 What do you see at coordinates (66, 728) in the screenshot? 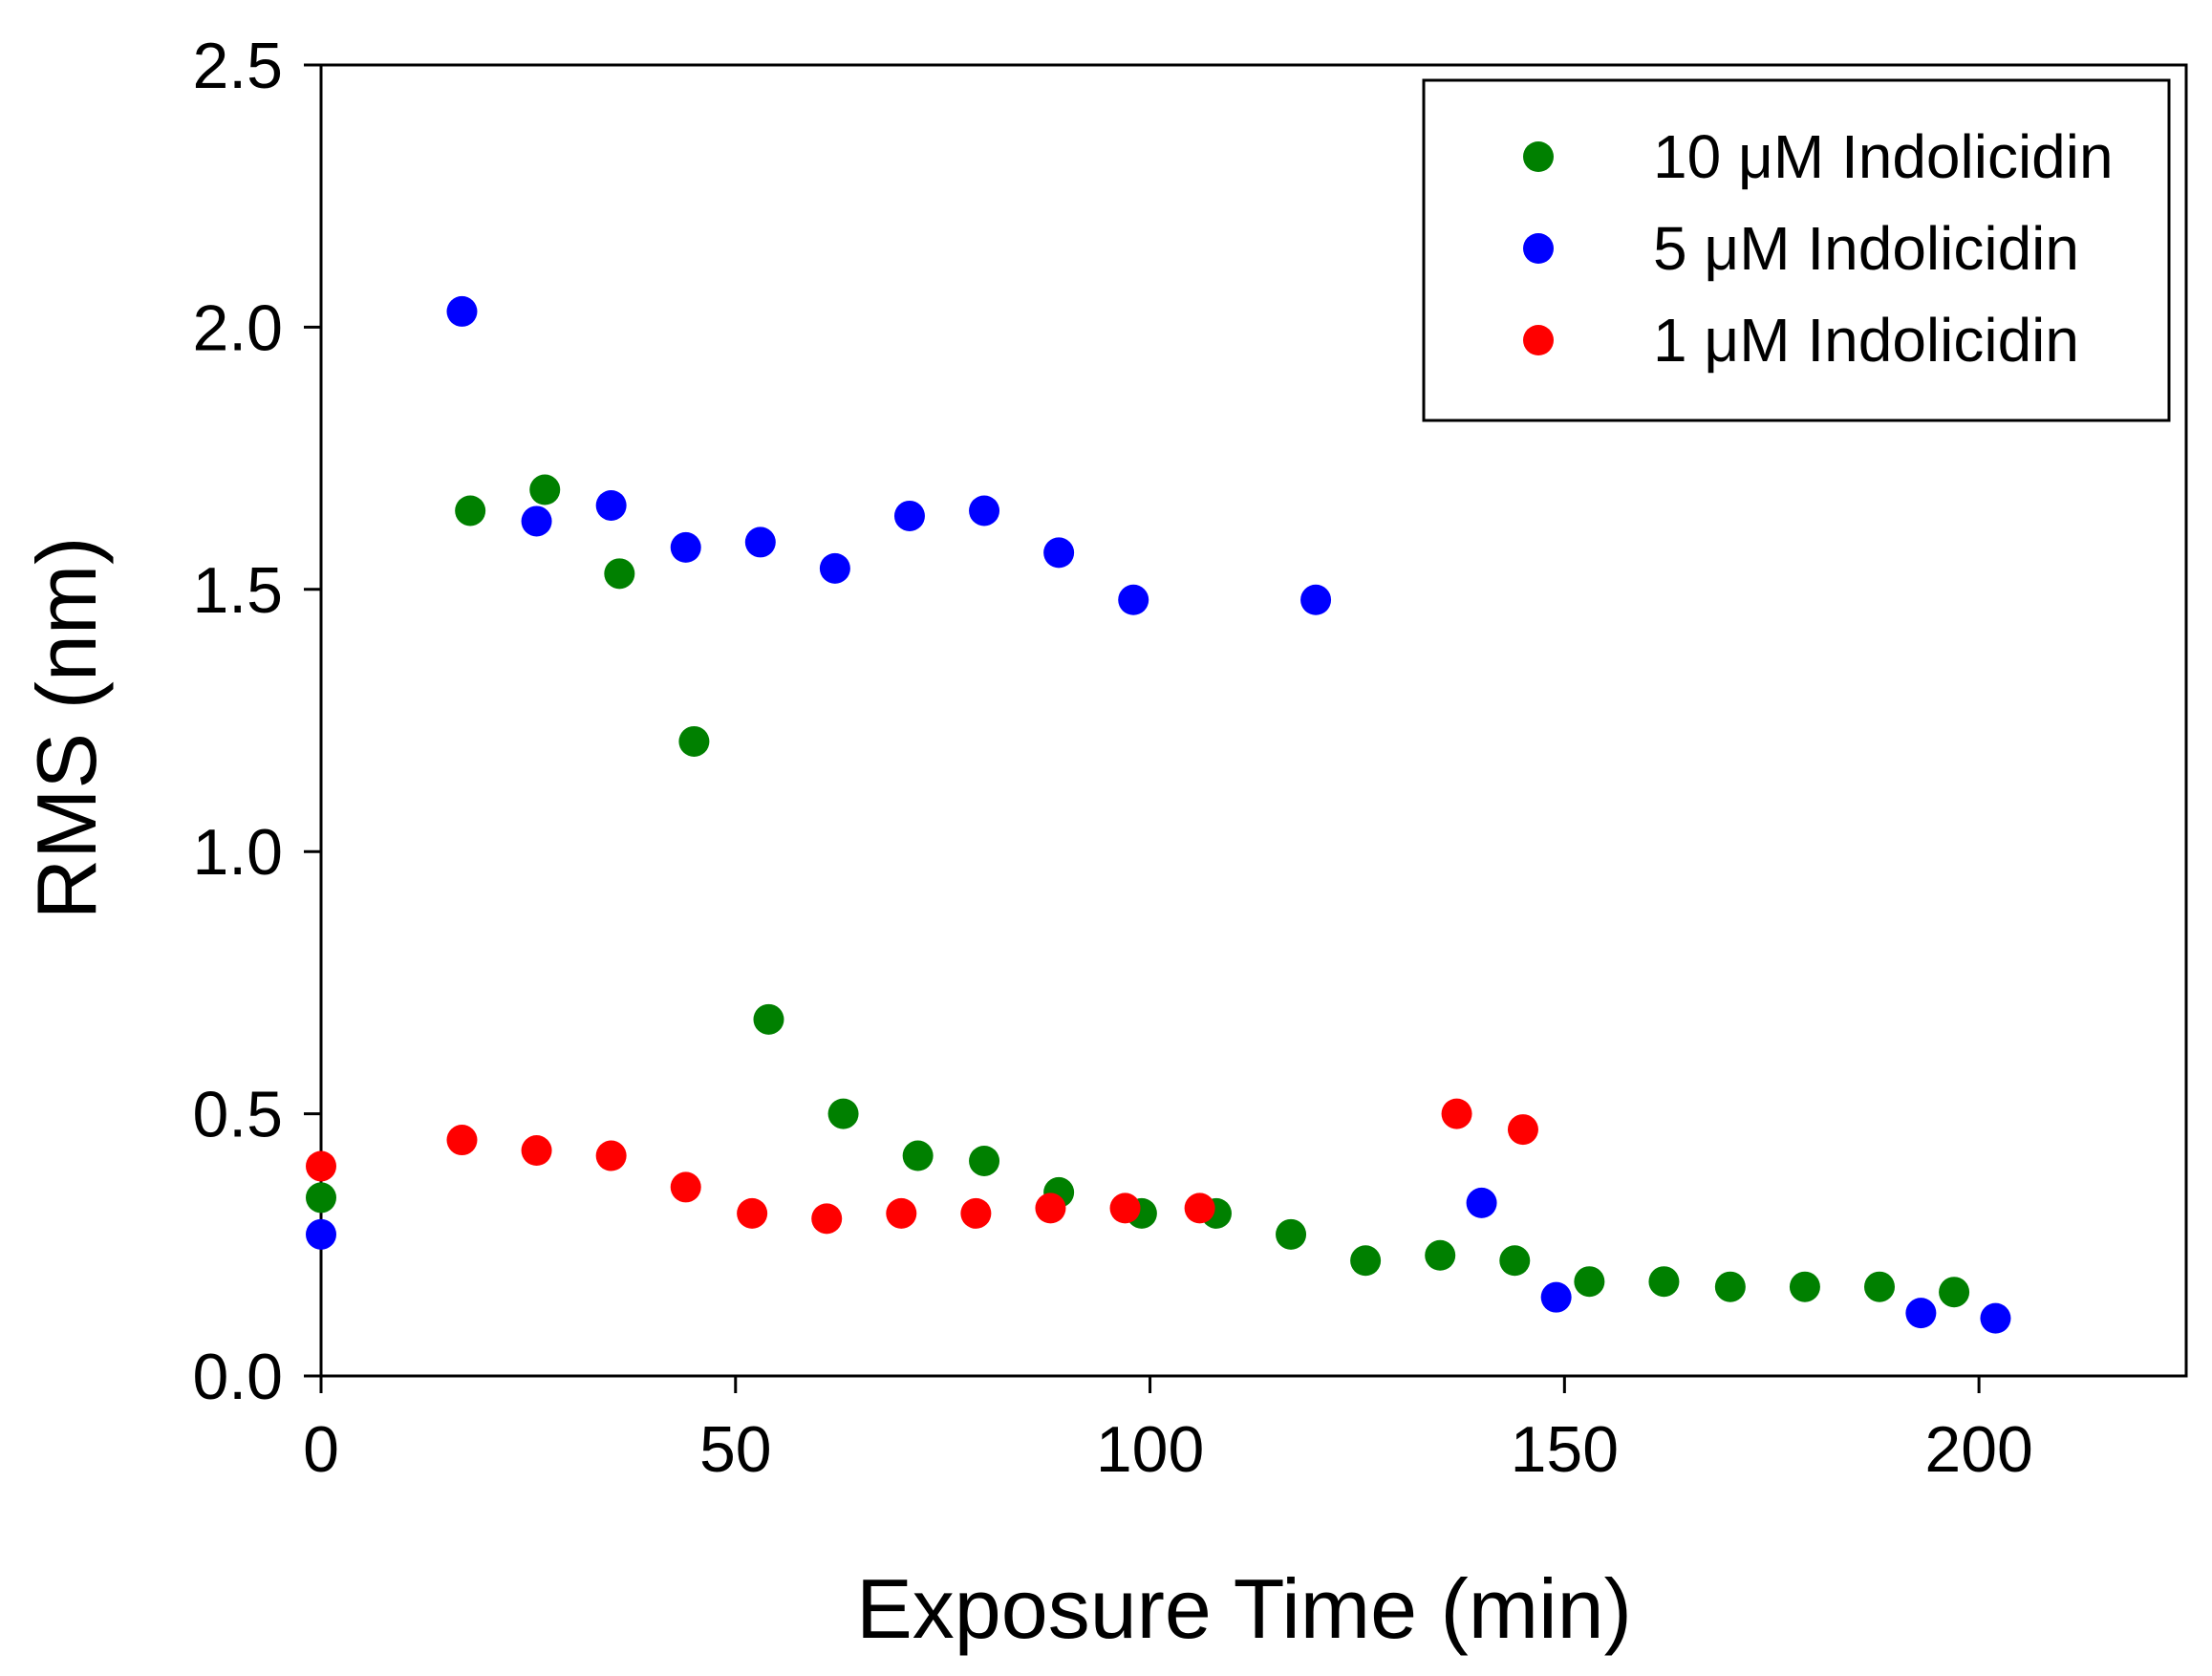
I see `y-axis-title: RMS (nm)` at bounding box center [66, 728].